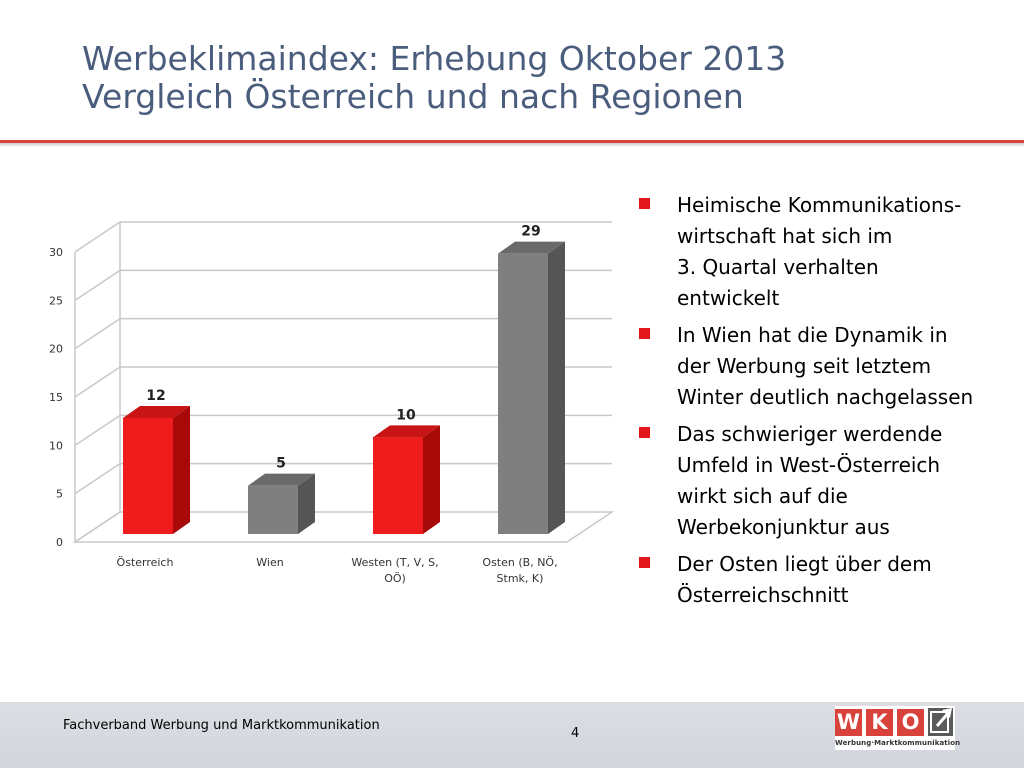 Image resolution: width=1024 pixels, height=768 pixels. Describe the element at coordinates (778, 267) in the screenshot. I see `bullet-line: 3. Quartal verhalten` at that location.